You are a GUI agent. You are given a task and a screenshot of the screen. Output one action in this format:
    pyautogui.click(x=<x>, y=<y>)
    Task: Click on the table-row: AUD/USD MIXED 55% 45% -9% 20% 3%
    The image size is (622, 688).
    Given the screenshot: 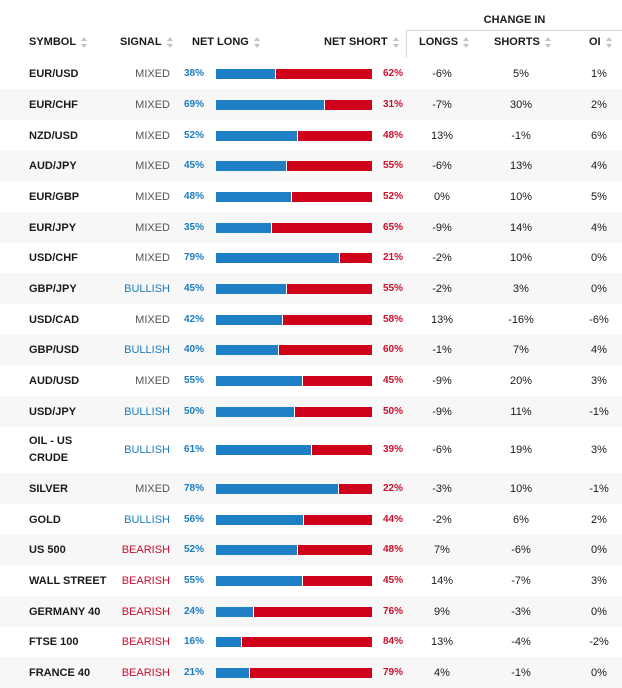 What is the action you would take?
    pyautogui.click(x=311, y=380)
    